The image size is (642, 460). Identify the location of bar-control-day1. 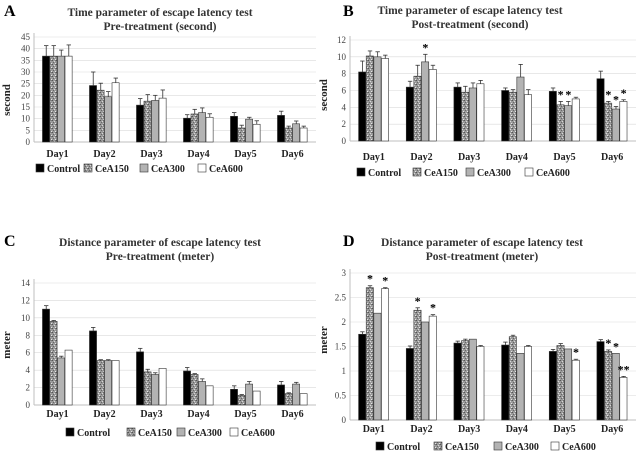
(46, 357).